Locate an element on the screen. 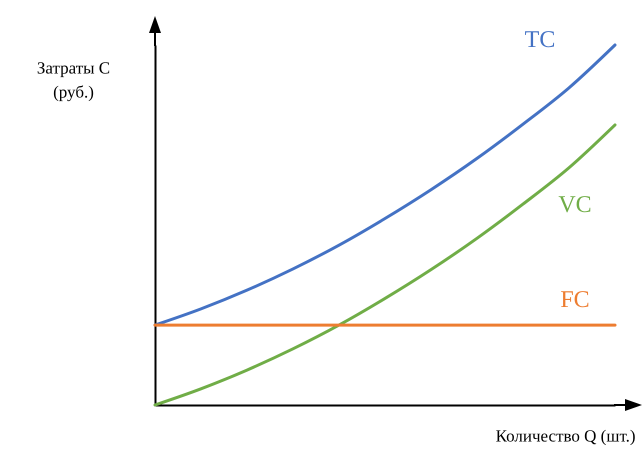  y-axis-title: Затраты C (руб.) is located at coordinates (73, 80).